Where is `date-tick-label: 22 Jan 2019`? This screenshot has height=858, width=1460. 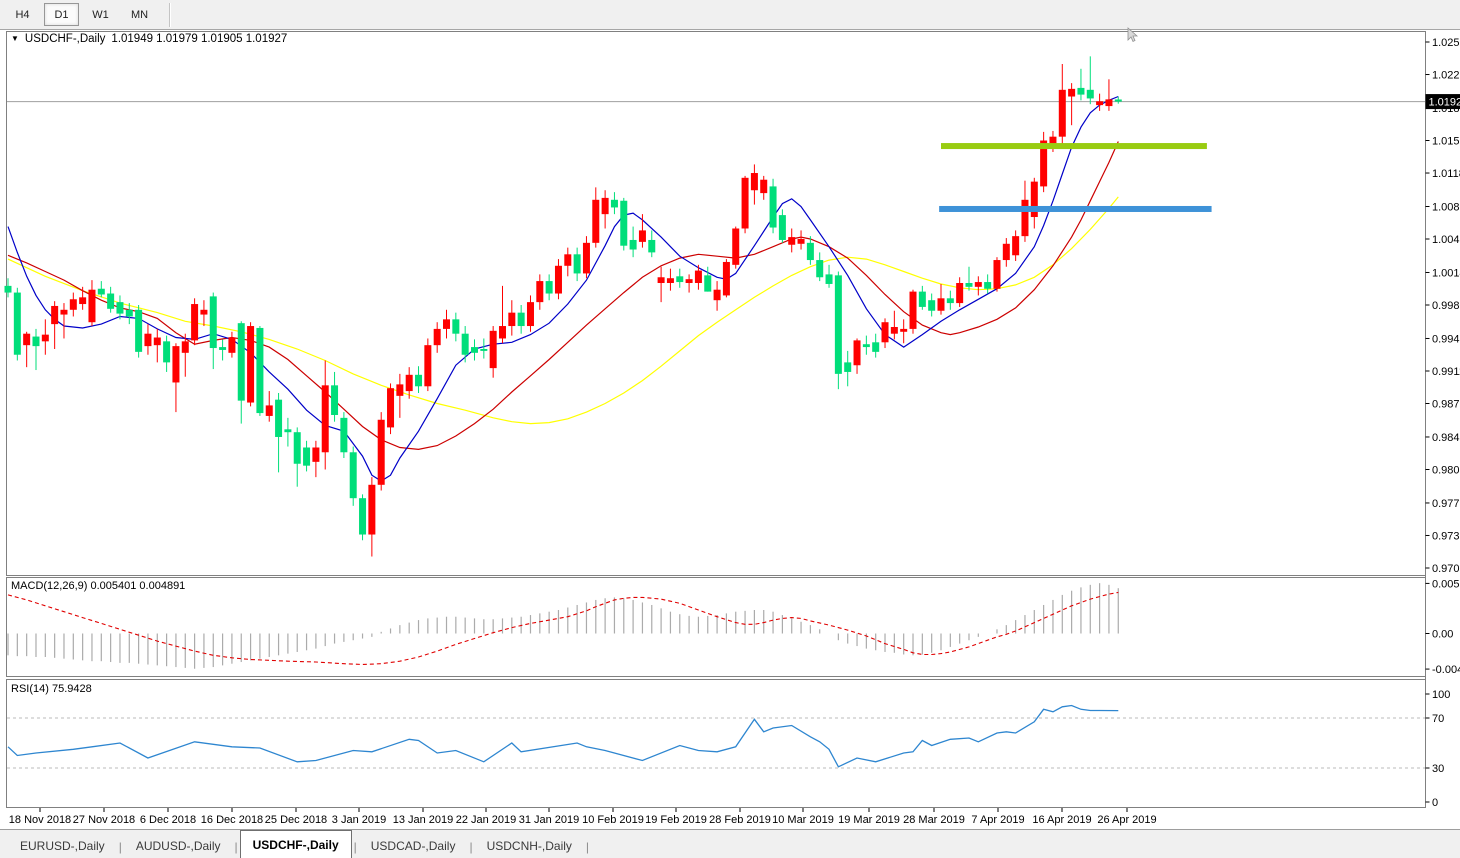 date-tick-label: 22 Jan 2019 is located at coordinates (486, 820).